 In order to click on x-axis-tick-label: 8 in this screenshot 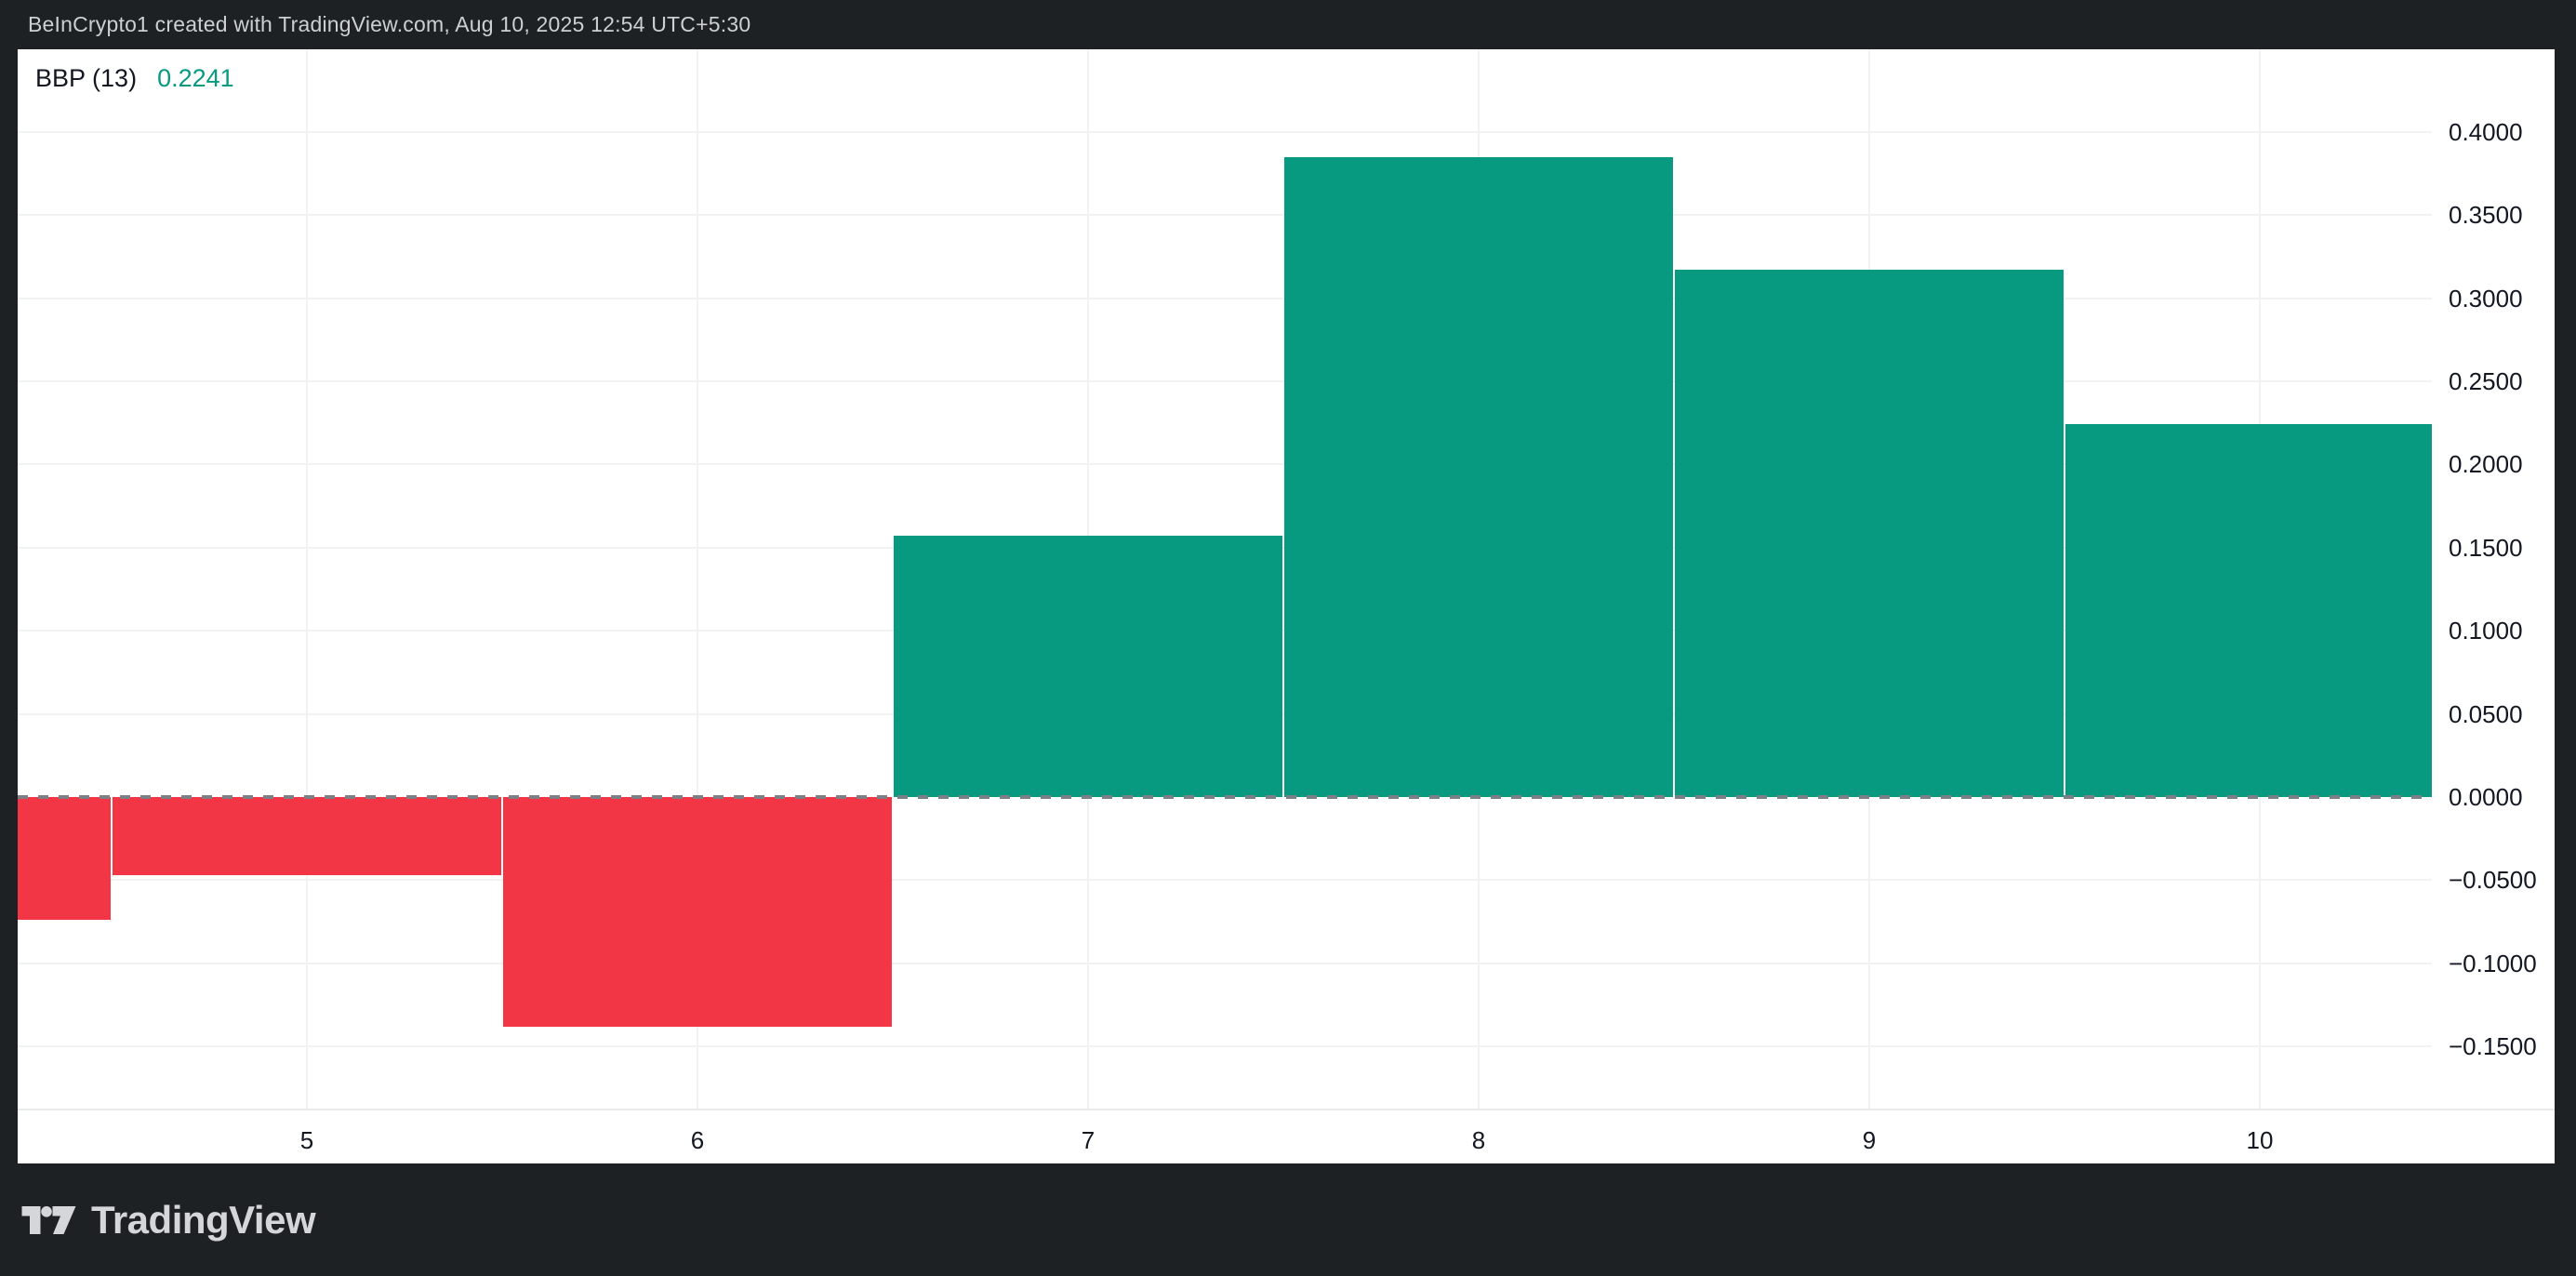, I will do `click(1478, 1140)`.